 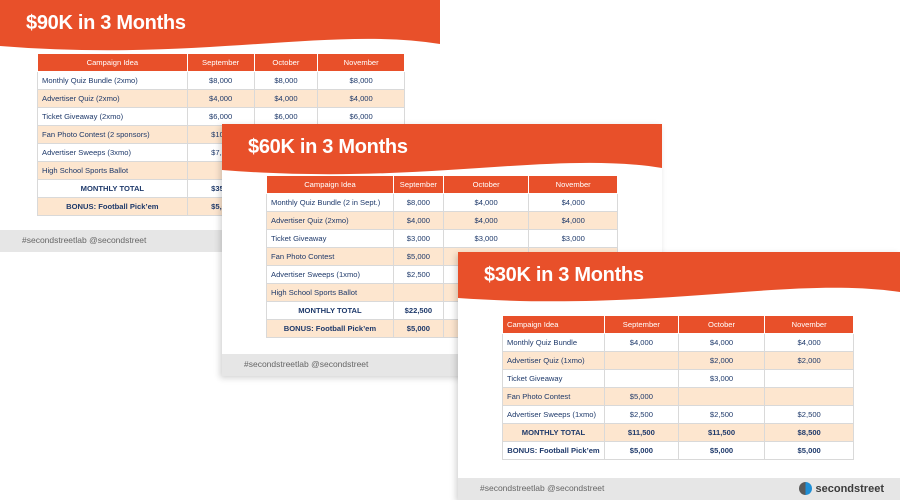 What do you see at coordinates (809, 432) in the screenshot?
I see `total-value: $8,500` at bounding box center [809, 432].